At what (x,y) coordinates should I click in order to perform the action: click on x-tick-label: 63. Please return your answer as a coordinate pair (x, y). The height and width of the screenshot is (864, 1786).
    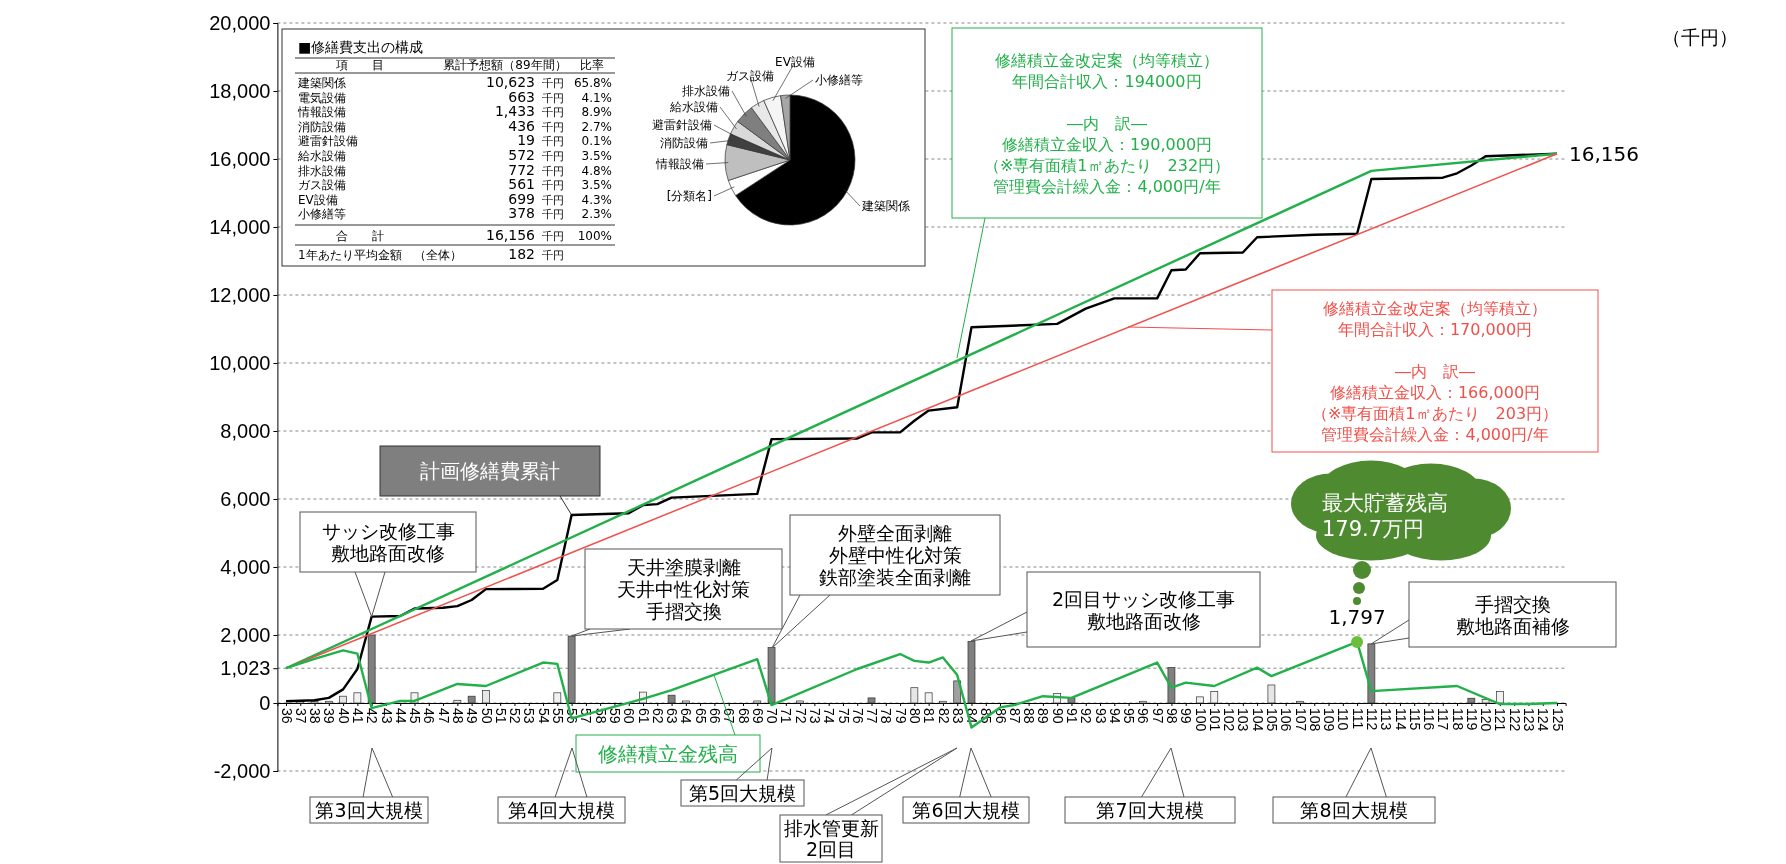
    Looking at the image, I should click on (672, 716).